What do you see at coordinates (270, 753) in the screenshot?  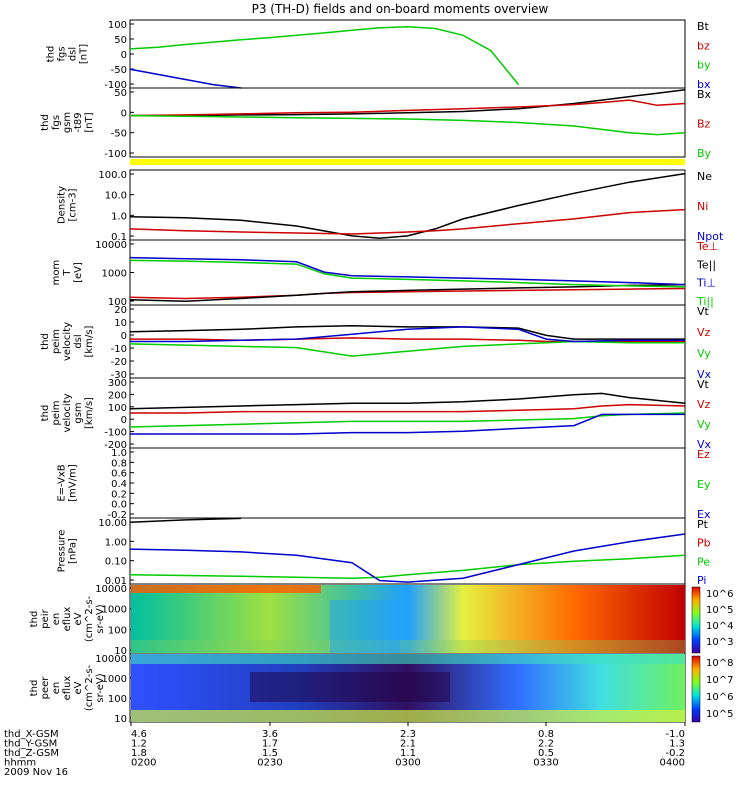 I see `footer-value: 1.5` at bounding box center [270, 753].